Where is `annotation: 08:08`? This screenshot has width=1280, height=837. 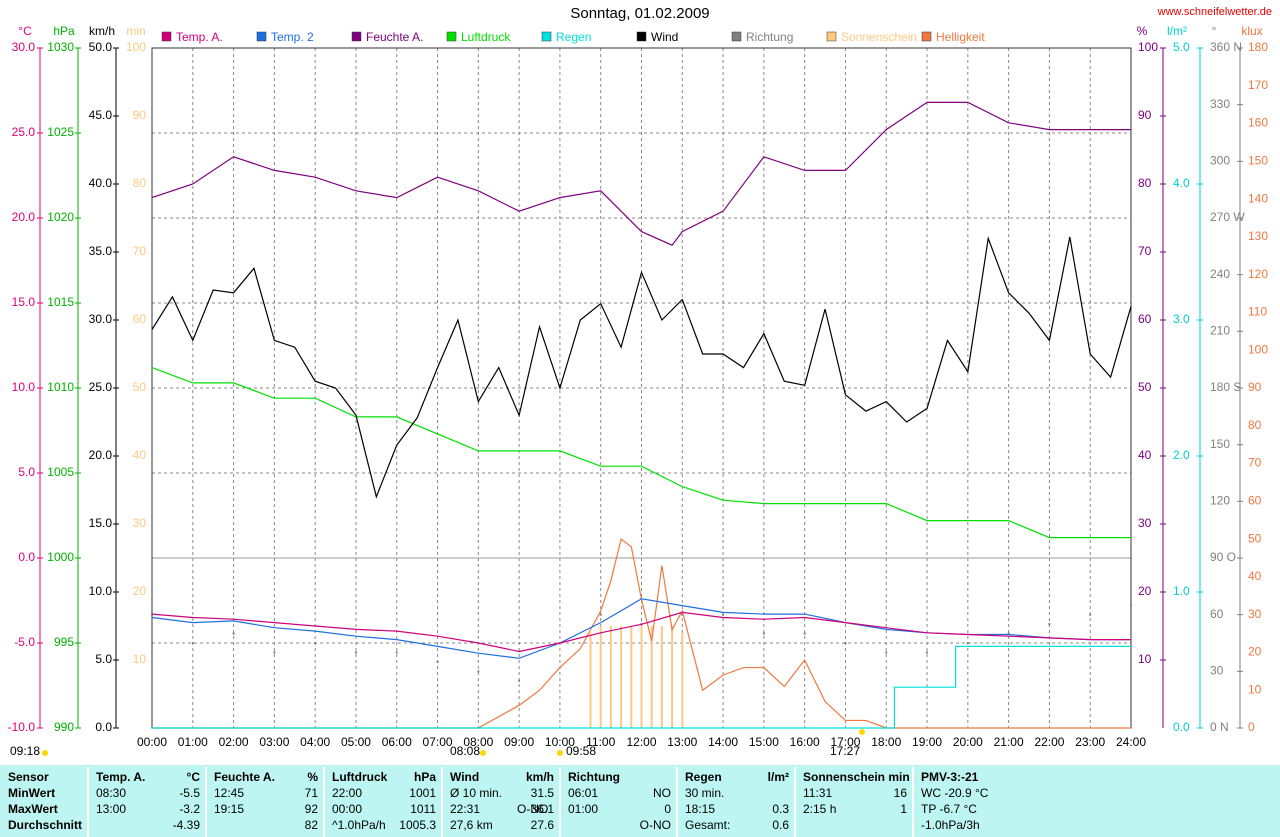 annotation: 08:08 is located at coordinates (465, 751).